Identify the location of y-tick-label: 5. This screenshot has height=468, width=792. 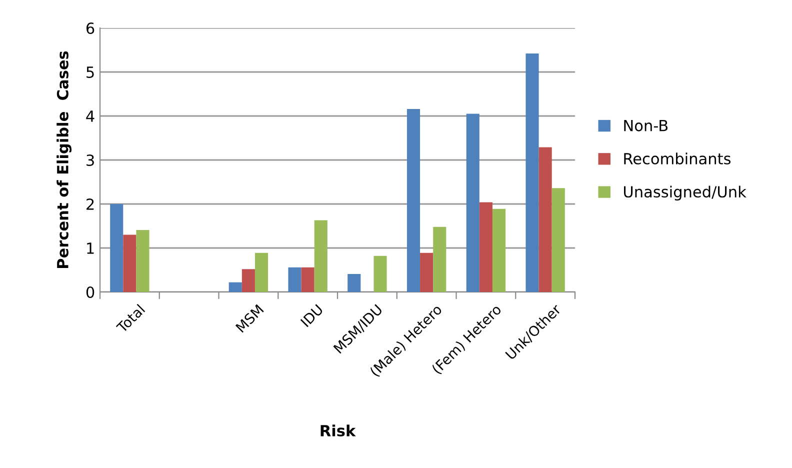
(90, 72).